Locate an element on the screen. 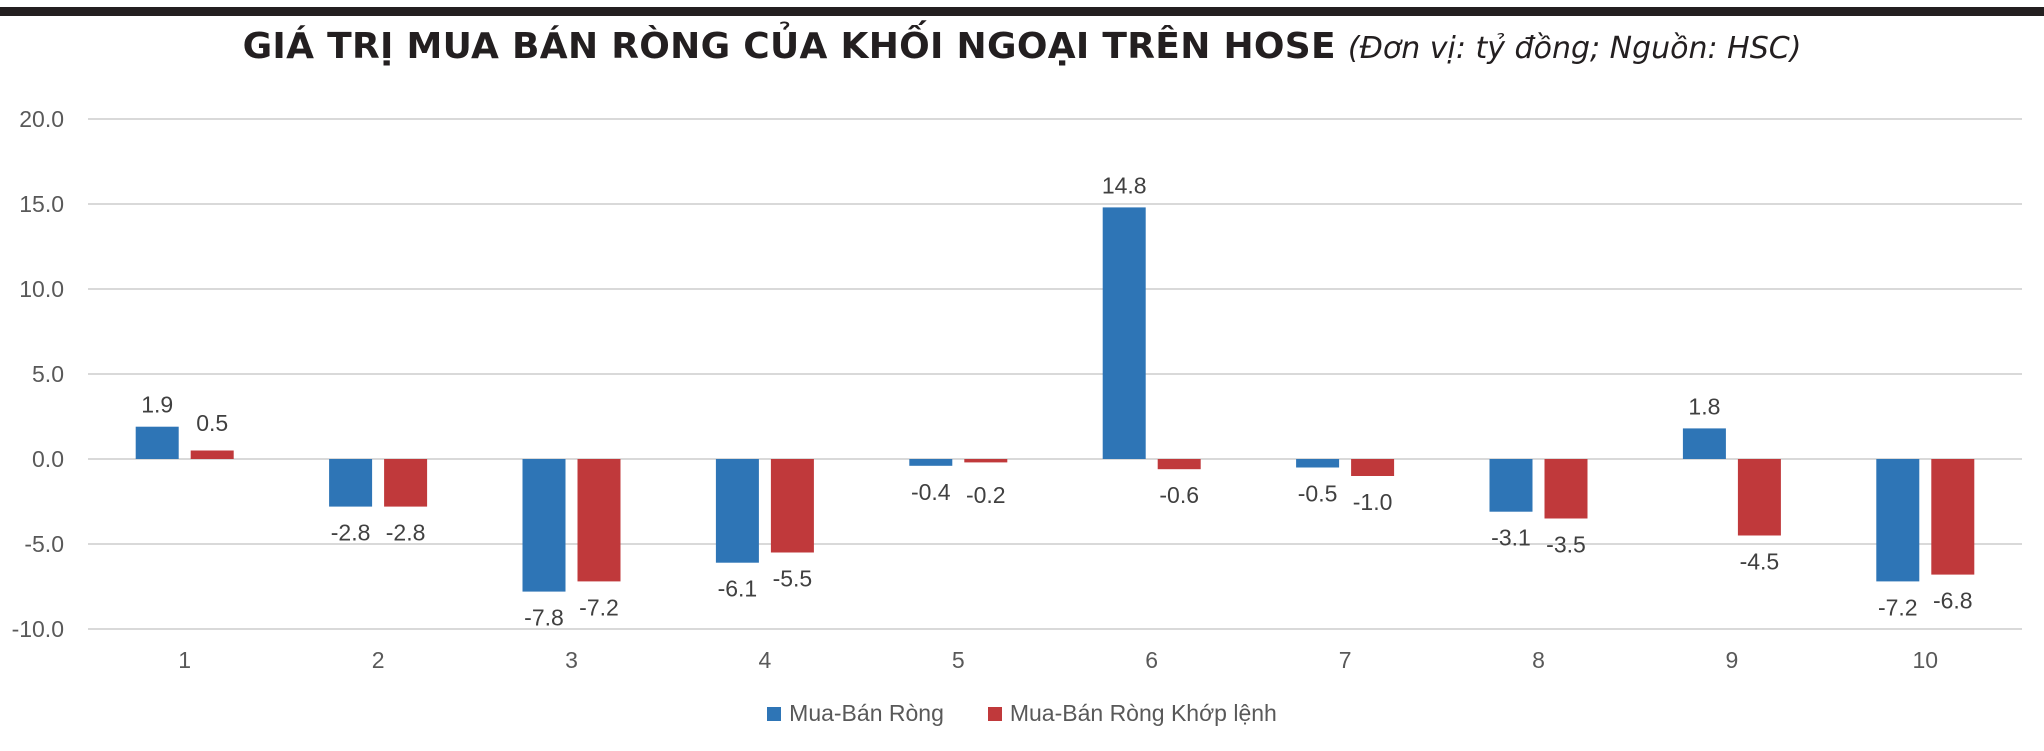 This screenshot has height=751, width=2044. legend-item-series-1: Mua-Bán Ròng is located at coordinates (855, 713).